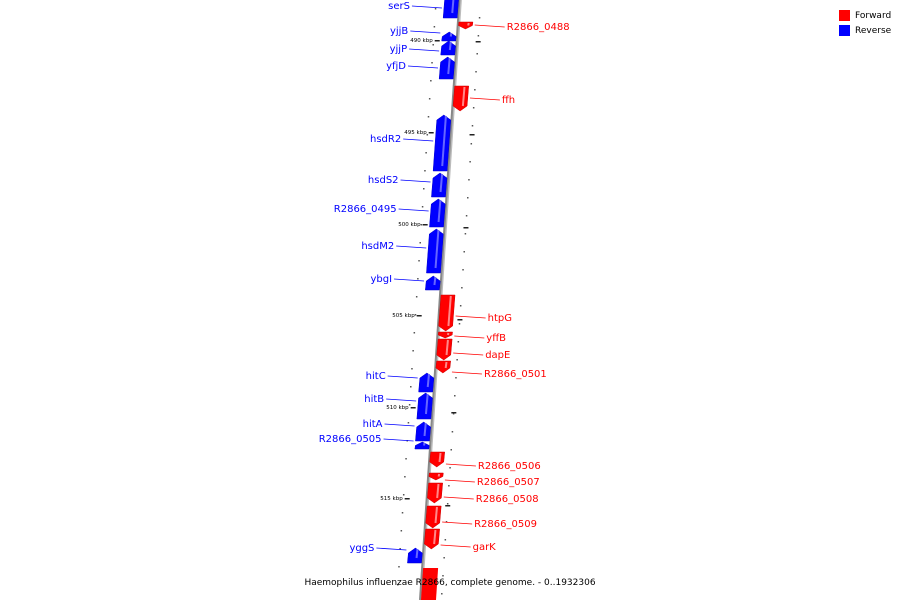 The height and width of the screenshot is (600, 900). I want to click on gene-label-dapE: dapE, so click(497, 355).